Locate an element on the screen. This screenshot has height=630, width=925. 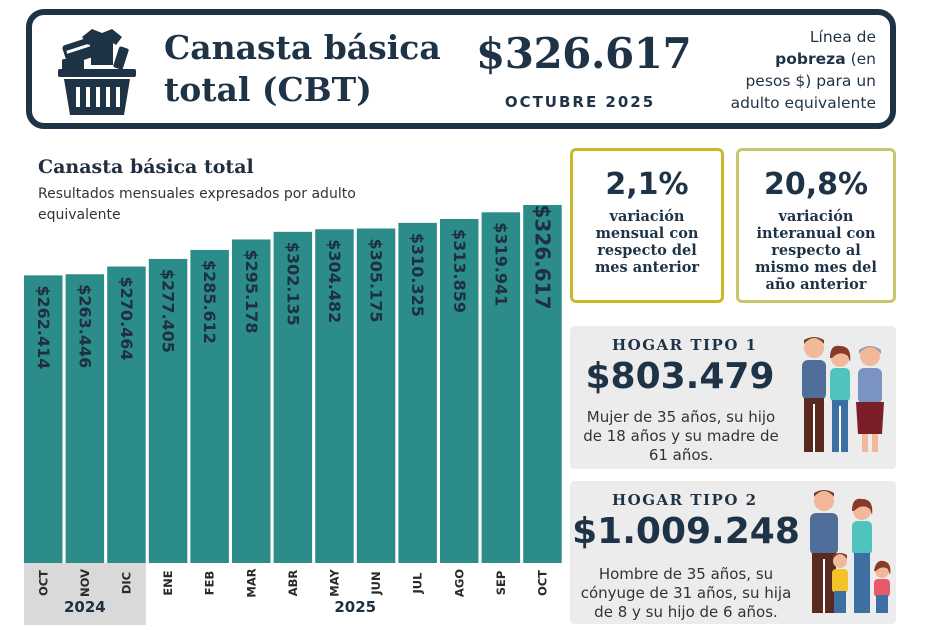
data-label-10: $313.859 is located at coordinates (459, 271).